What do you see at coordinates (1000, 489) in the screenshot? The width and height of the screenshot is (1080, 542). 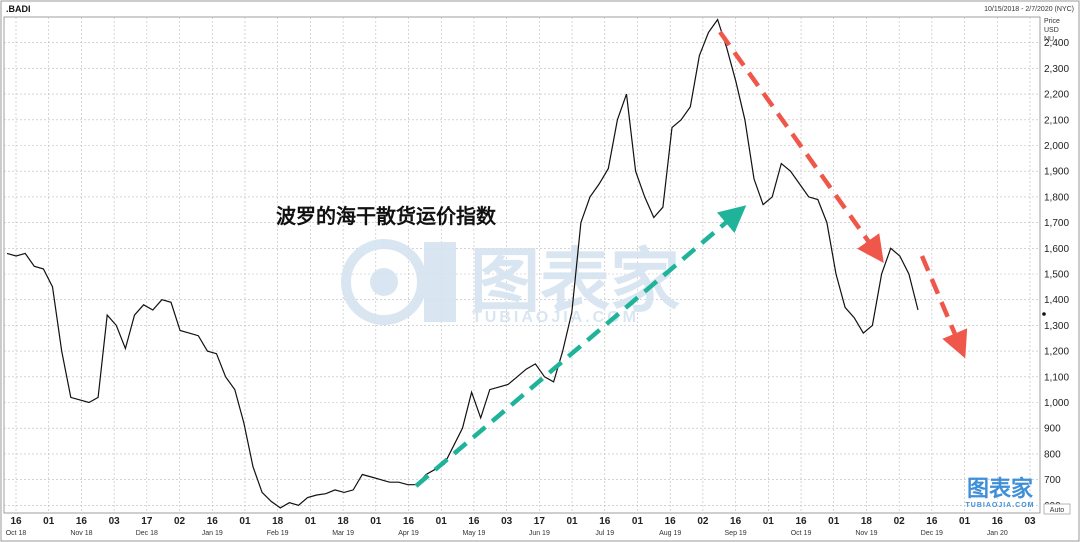 I see `logo-text: 图表家` at bounding box center [1000, 489].